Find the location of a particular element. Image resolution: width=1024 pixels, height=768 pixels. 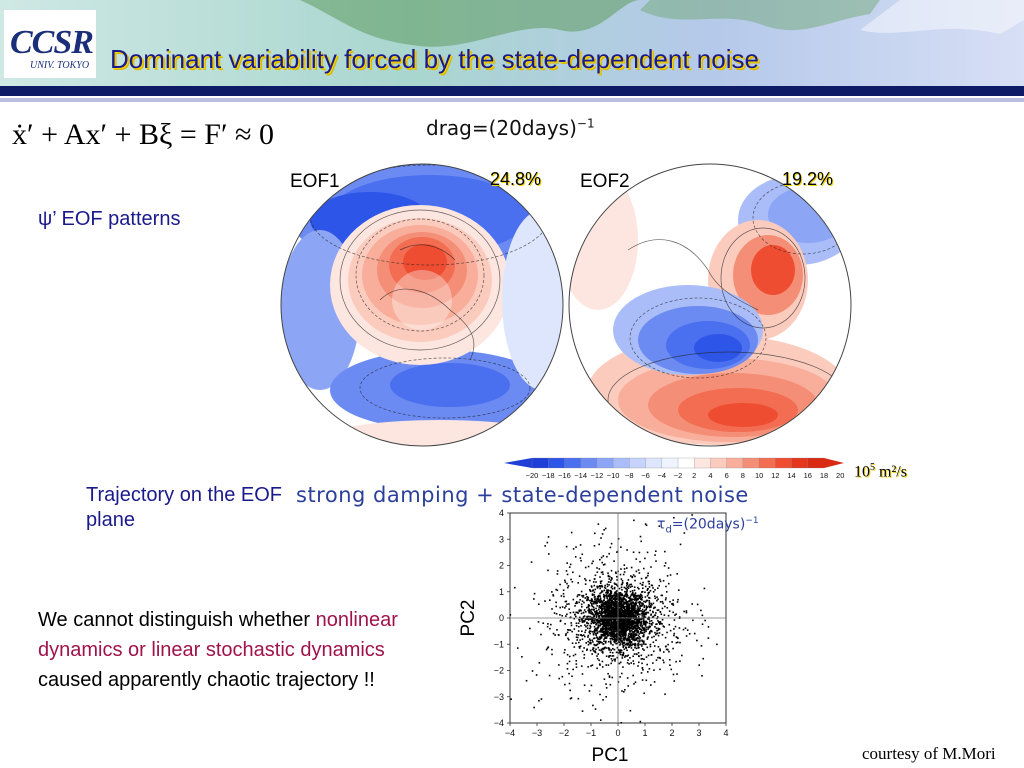

colorbar-tick-label: −18 is located at coordinates (548, 475).